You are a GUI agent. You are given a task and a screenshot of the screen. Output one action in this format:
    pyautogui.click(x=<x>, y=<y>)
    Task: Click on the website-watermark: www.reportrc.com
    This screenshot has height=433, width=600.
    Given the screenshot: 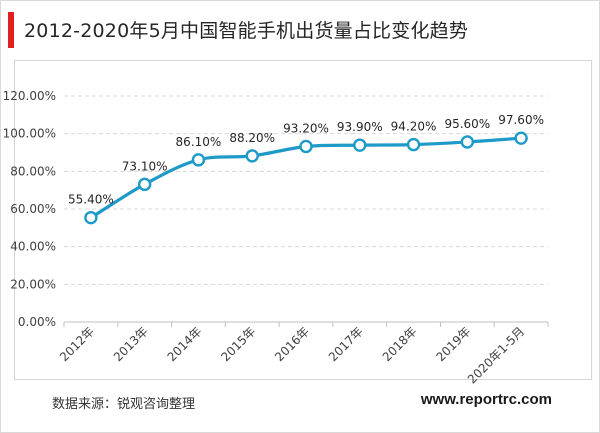 What is the action you would take?
    pyautogui.click(x=486, y=399)
    